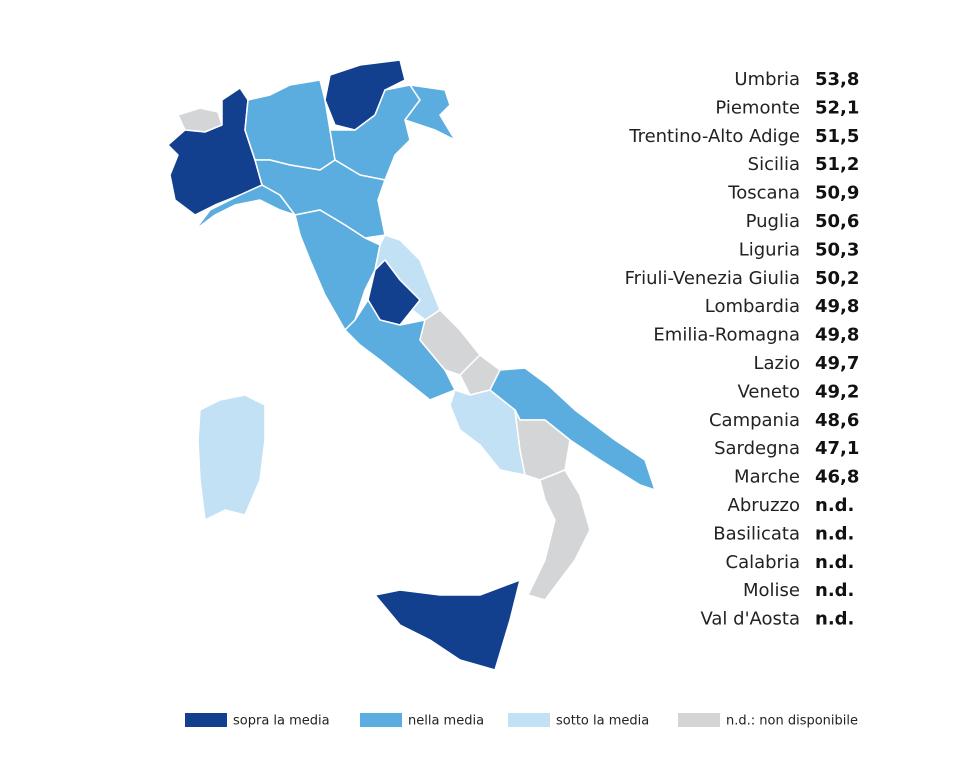 The width and height of the screenshot is (965, 760). Describe the element at coordinates (712, 278) in the screenshot. I see `region-name: Friuli-Venezia Giulia` at that location.